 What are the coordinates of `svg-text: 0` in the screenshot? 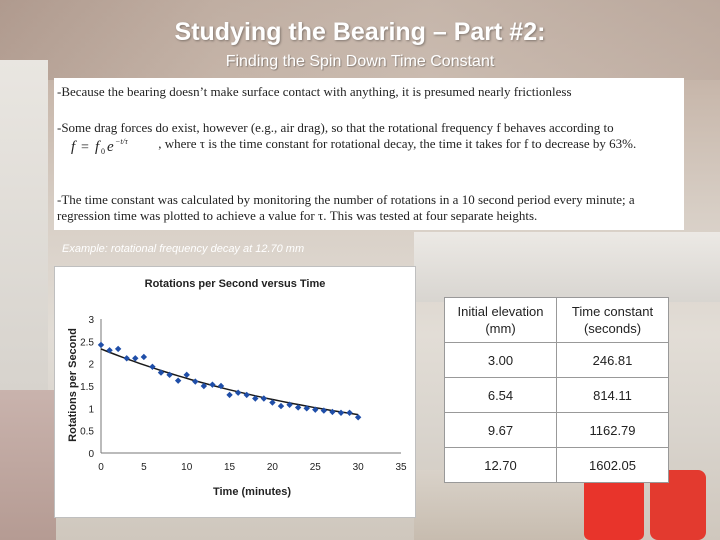 It's located at (103, 151).